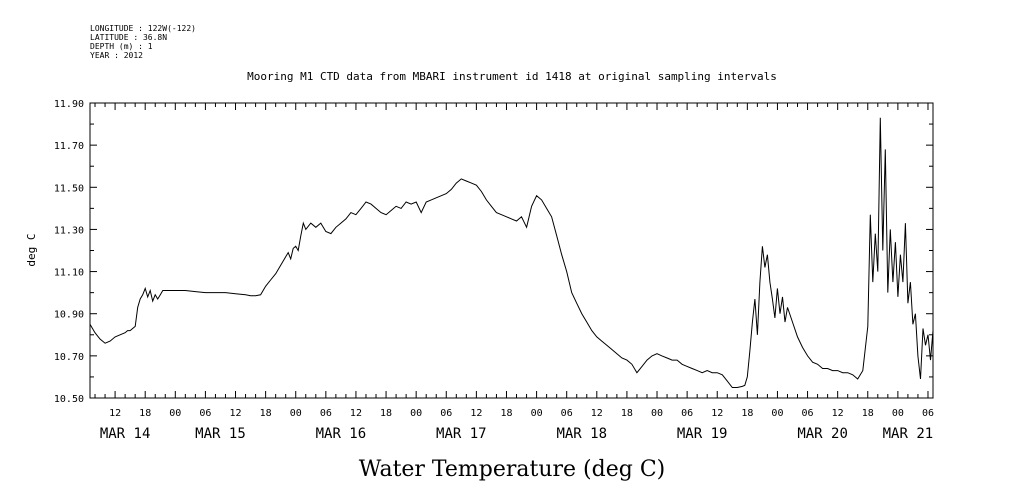 This screenshot has height=504, width=1009. Describe the element at coordinates (128, 37) in the screenshot. I see `metadata-latitude: LATITUDE : 36.8N` at that location.